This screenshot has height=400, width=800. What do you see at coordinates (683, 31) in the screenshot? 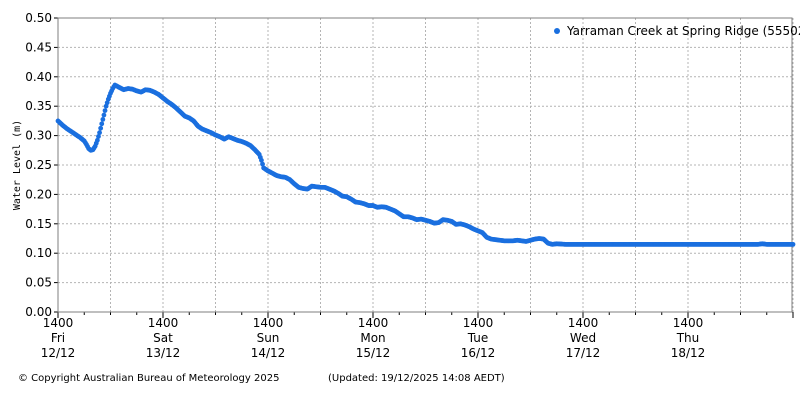
I see `legend-label: Yarraman Creek at Spring Ridge (555028)` at bounding box center [683, 31].